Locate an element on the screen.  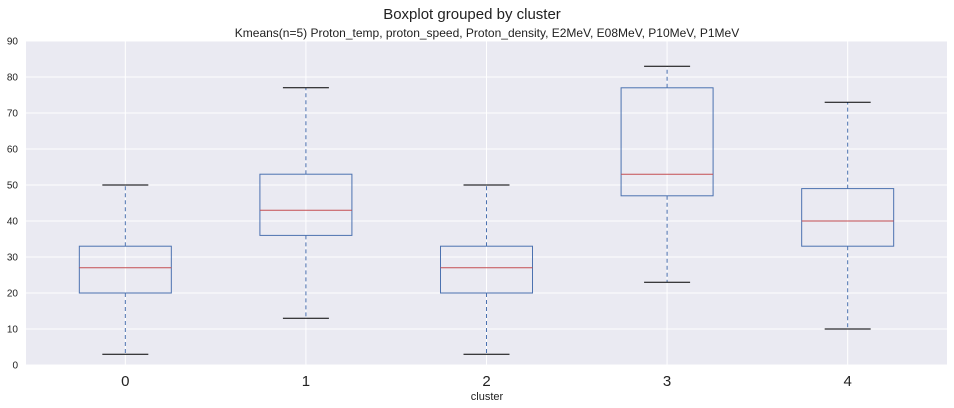
x-tick-label: 2 is located at coordinates (486, 381).